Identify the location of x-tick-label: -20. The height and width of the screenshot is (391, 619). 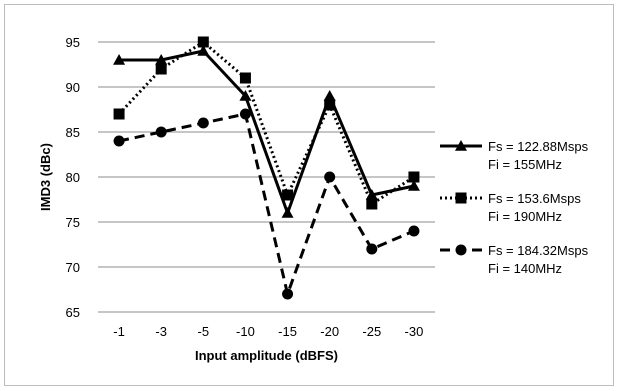
(329, 331).